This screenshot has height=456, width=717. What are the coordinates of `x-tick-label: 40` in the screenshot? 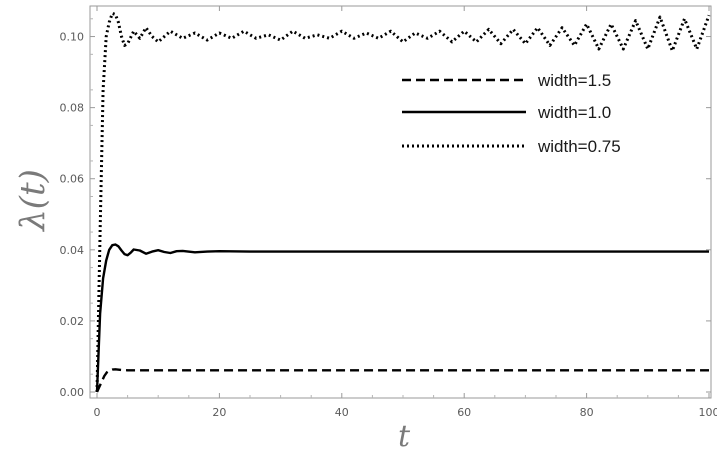 It's located at (342, 412).